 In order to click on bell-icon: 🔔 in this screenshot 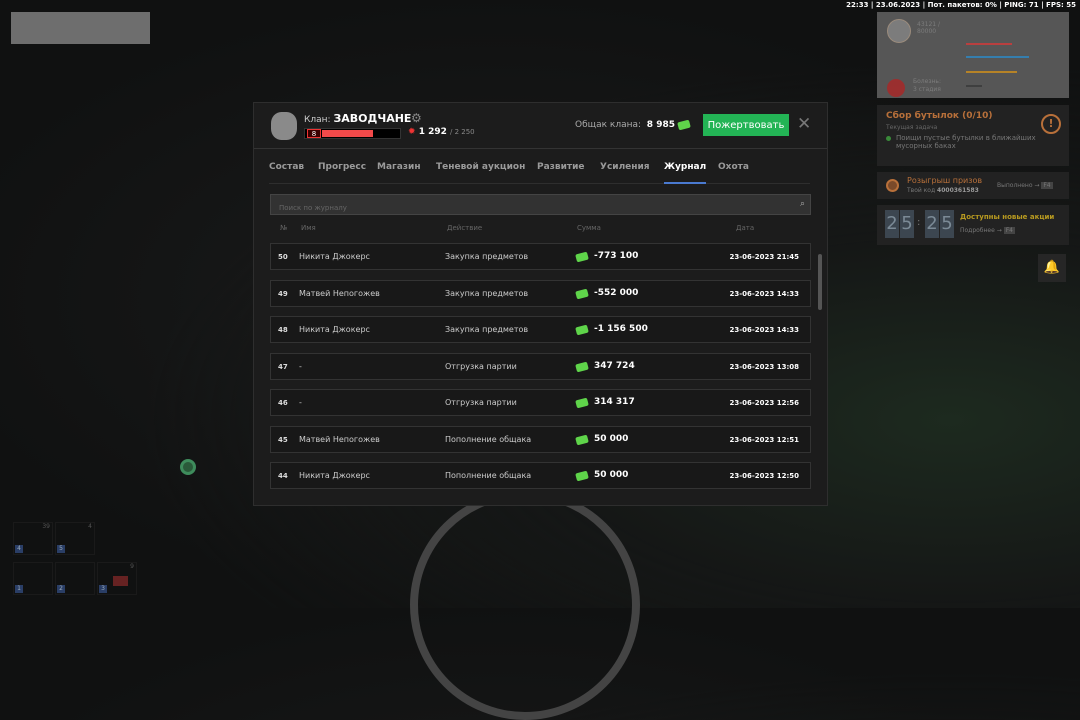, I will do `click(1052, 268)`.